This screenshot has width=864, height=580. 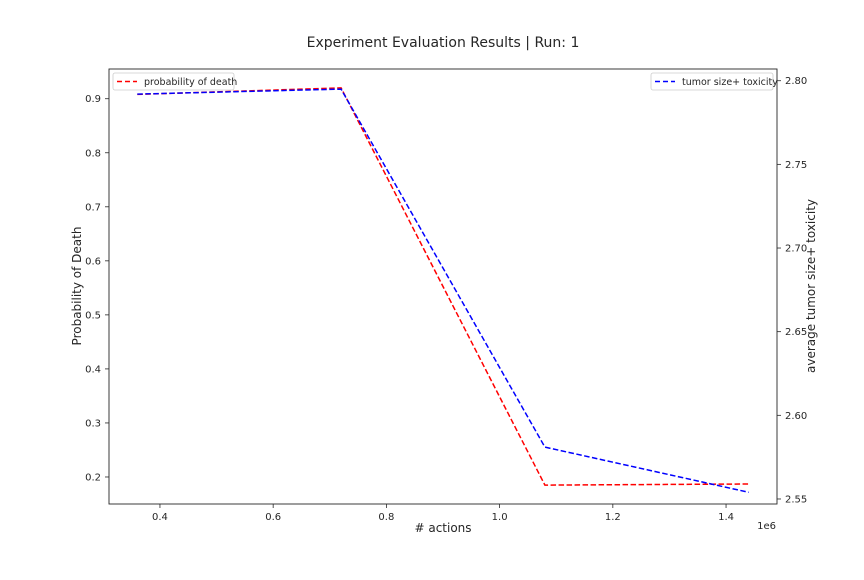 I want to click on legend-right: tumor size+ toxicity, so click(x=714, y=81).